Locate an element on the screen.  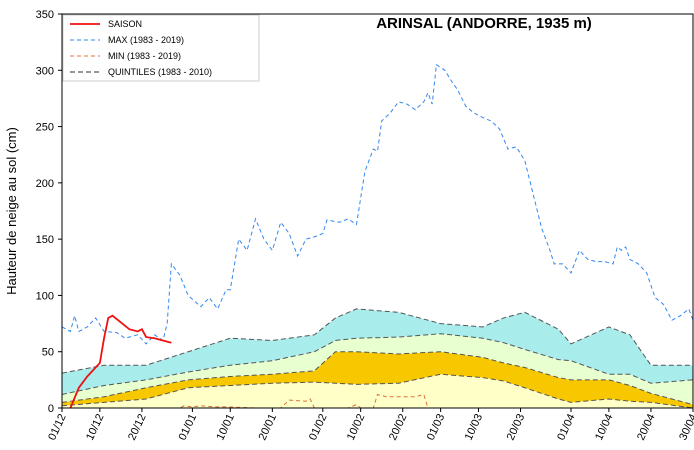
y-tick-label: 200 is located at coordinates (45, 184).